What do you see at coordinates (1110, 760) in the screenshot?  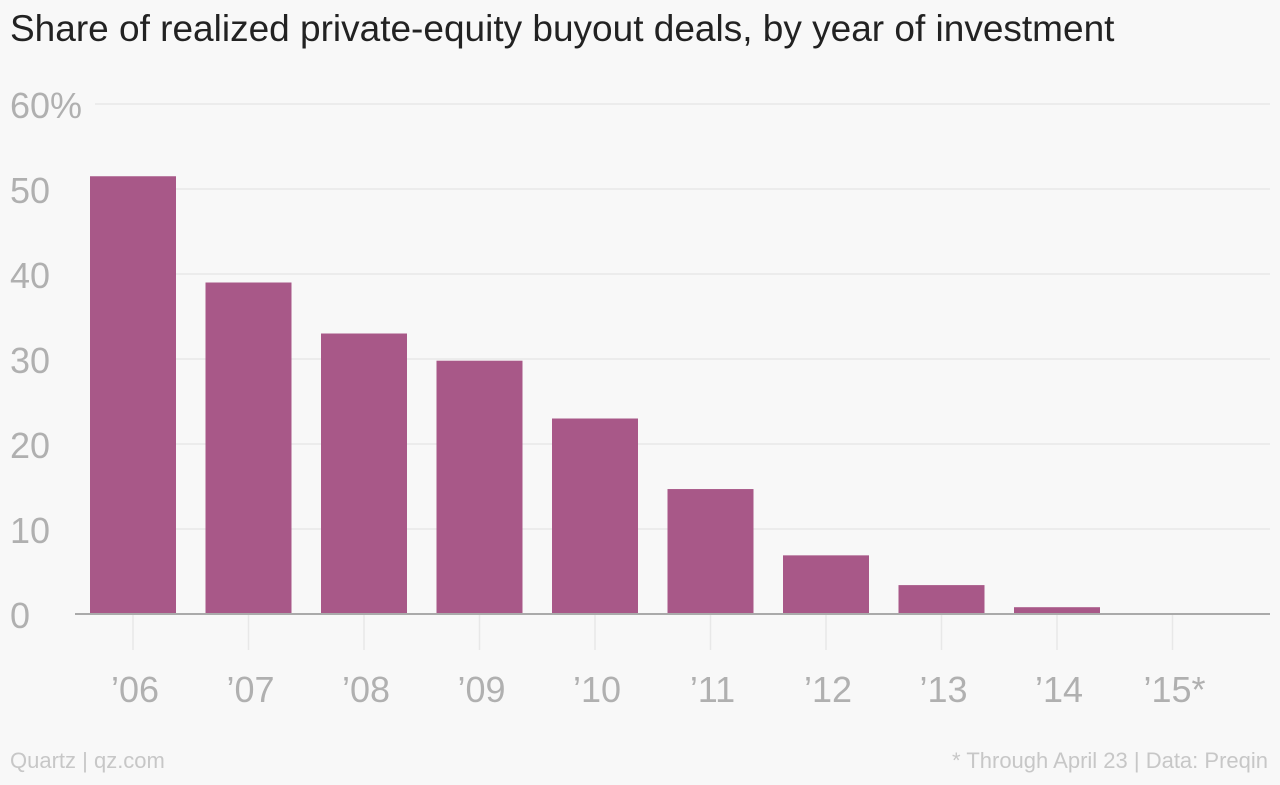 I see `footer-note: * Through April 23 | Data: Preqin` at bounding box center [1110, 760].